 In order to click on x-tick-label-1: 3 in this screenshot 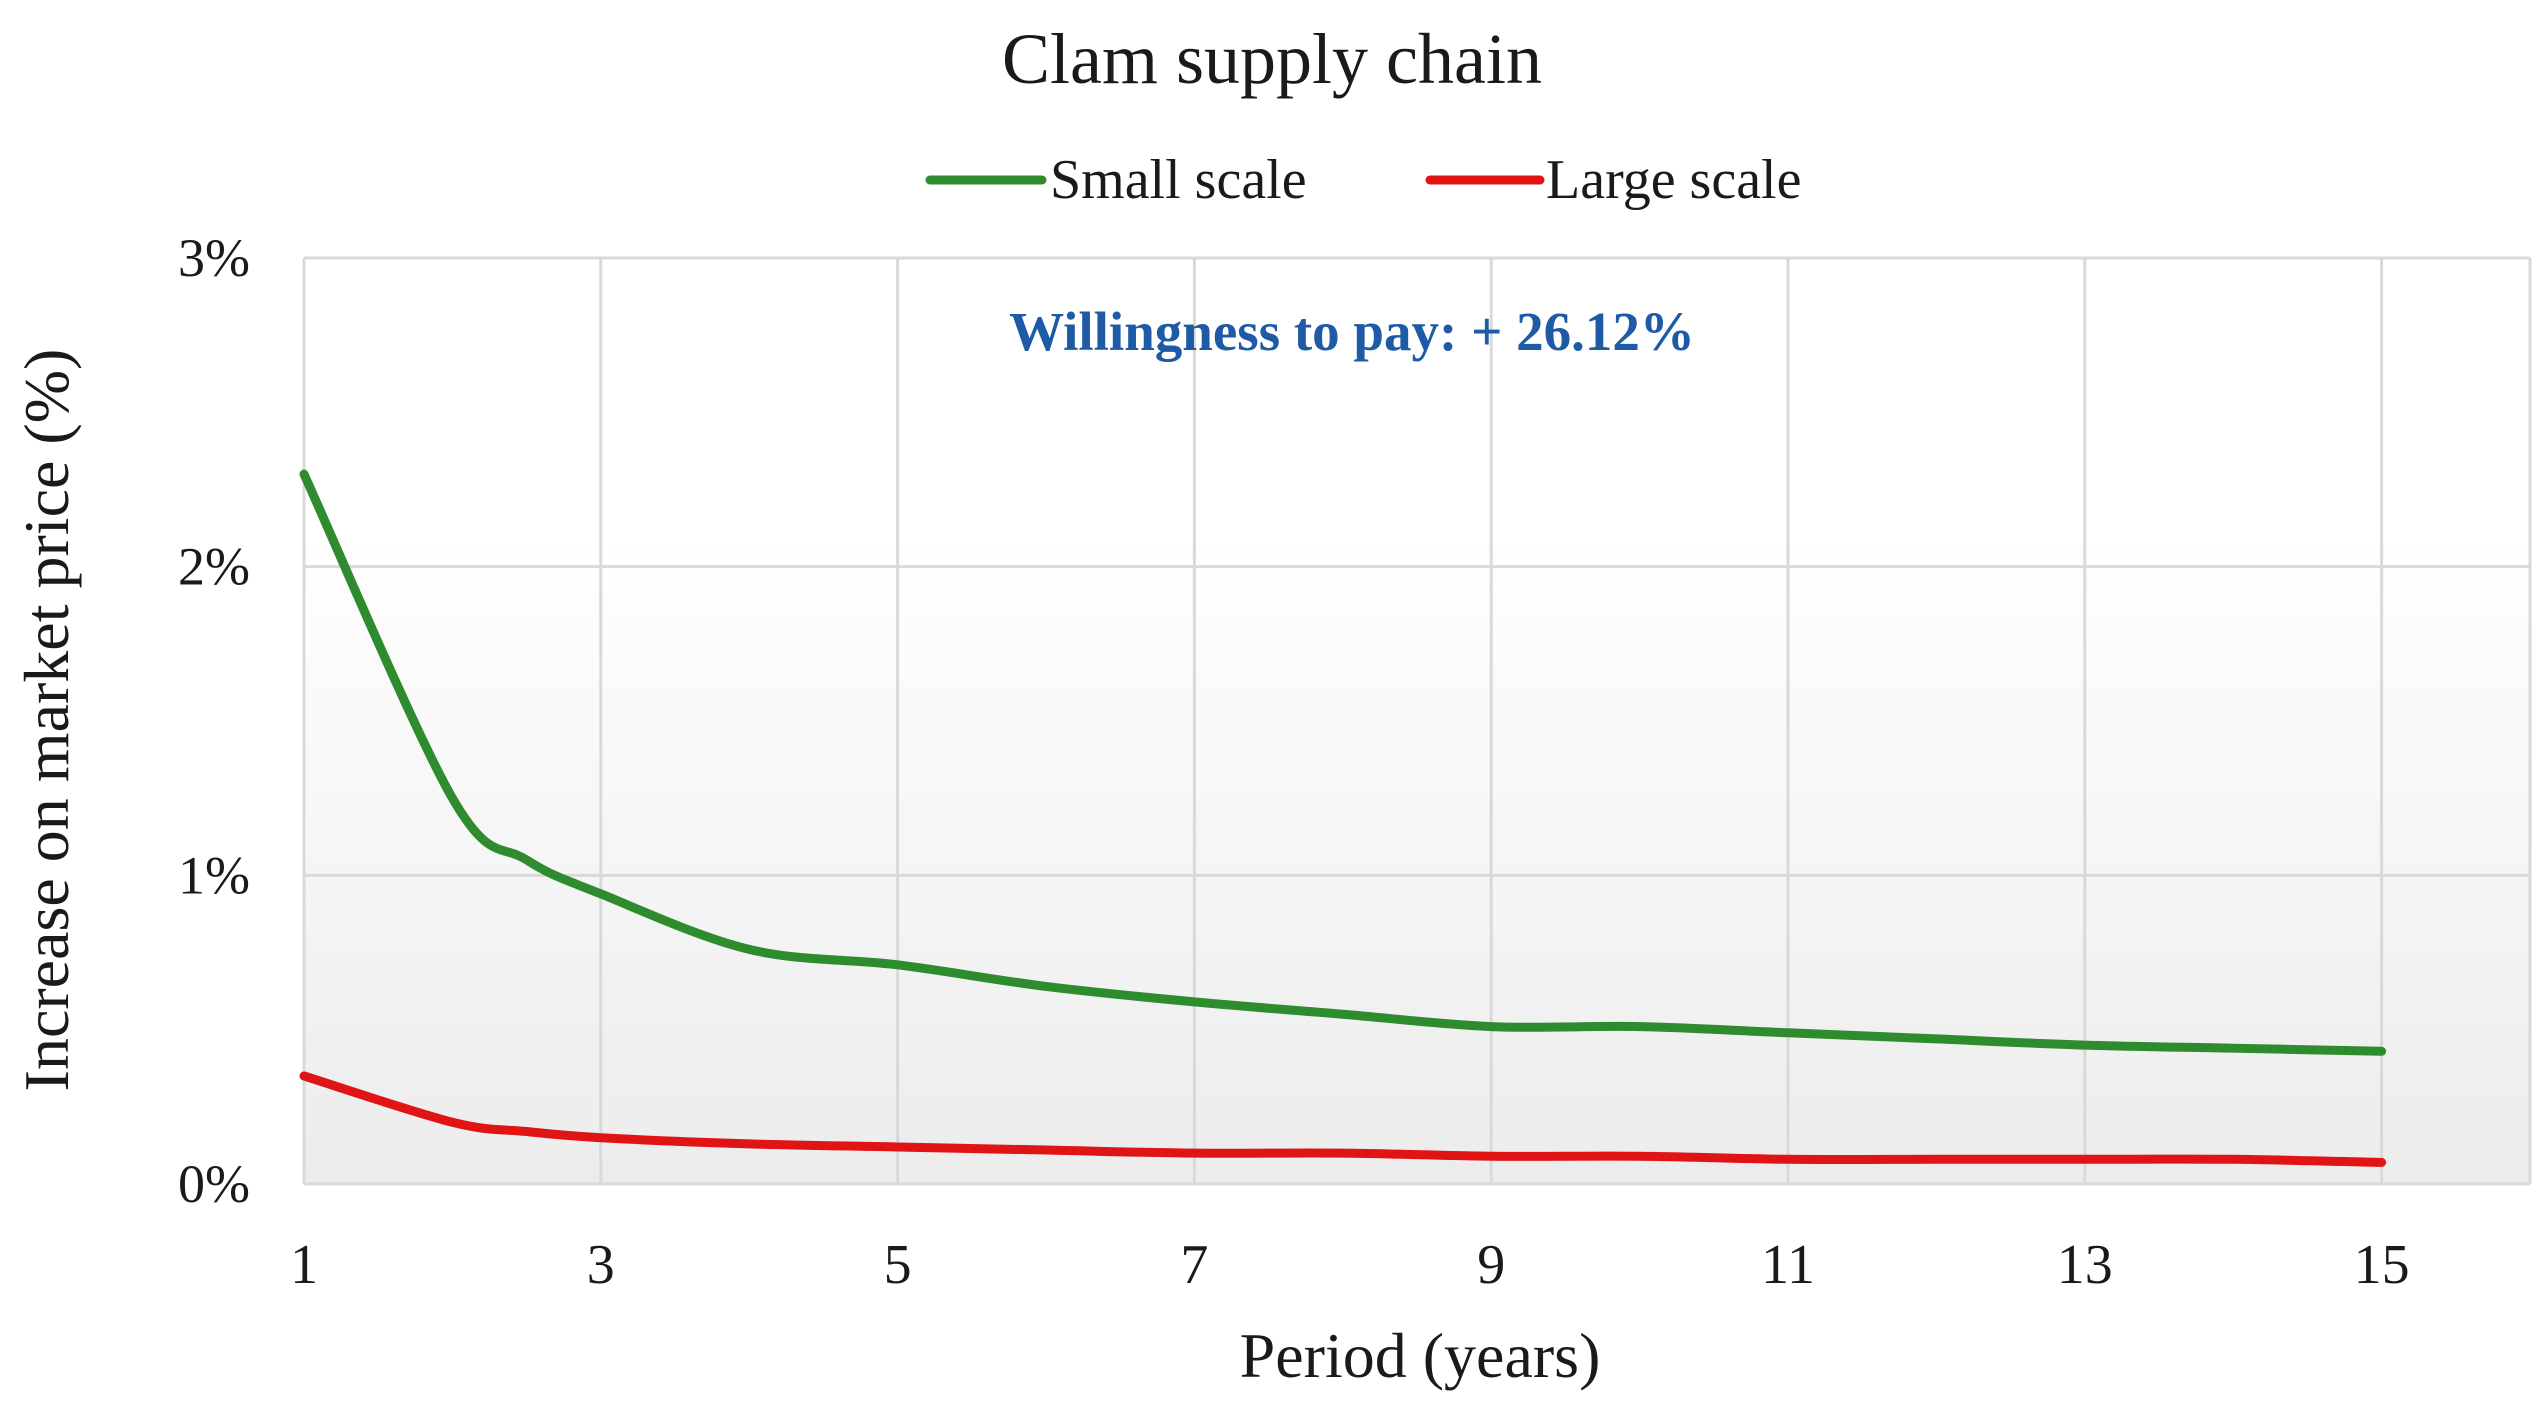, I will do `click(601, 1265)`.